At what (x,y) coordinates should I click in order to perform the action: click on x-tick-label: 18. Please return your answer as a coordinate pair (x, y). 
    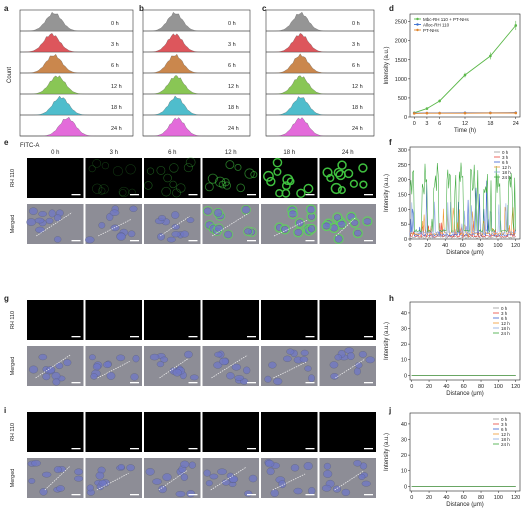
    Looking at the image, I should click on (490, 124).